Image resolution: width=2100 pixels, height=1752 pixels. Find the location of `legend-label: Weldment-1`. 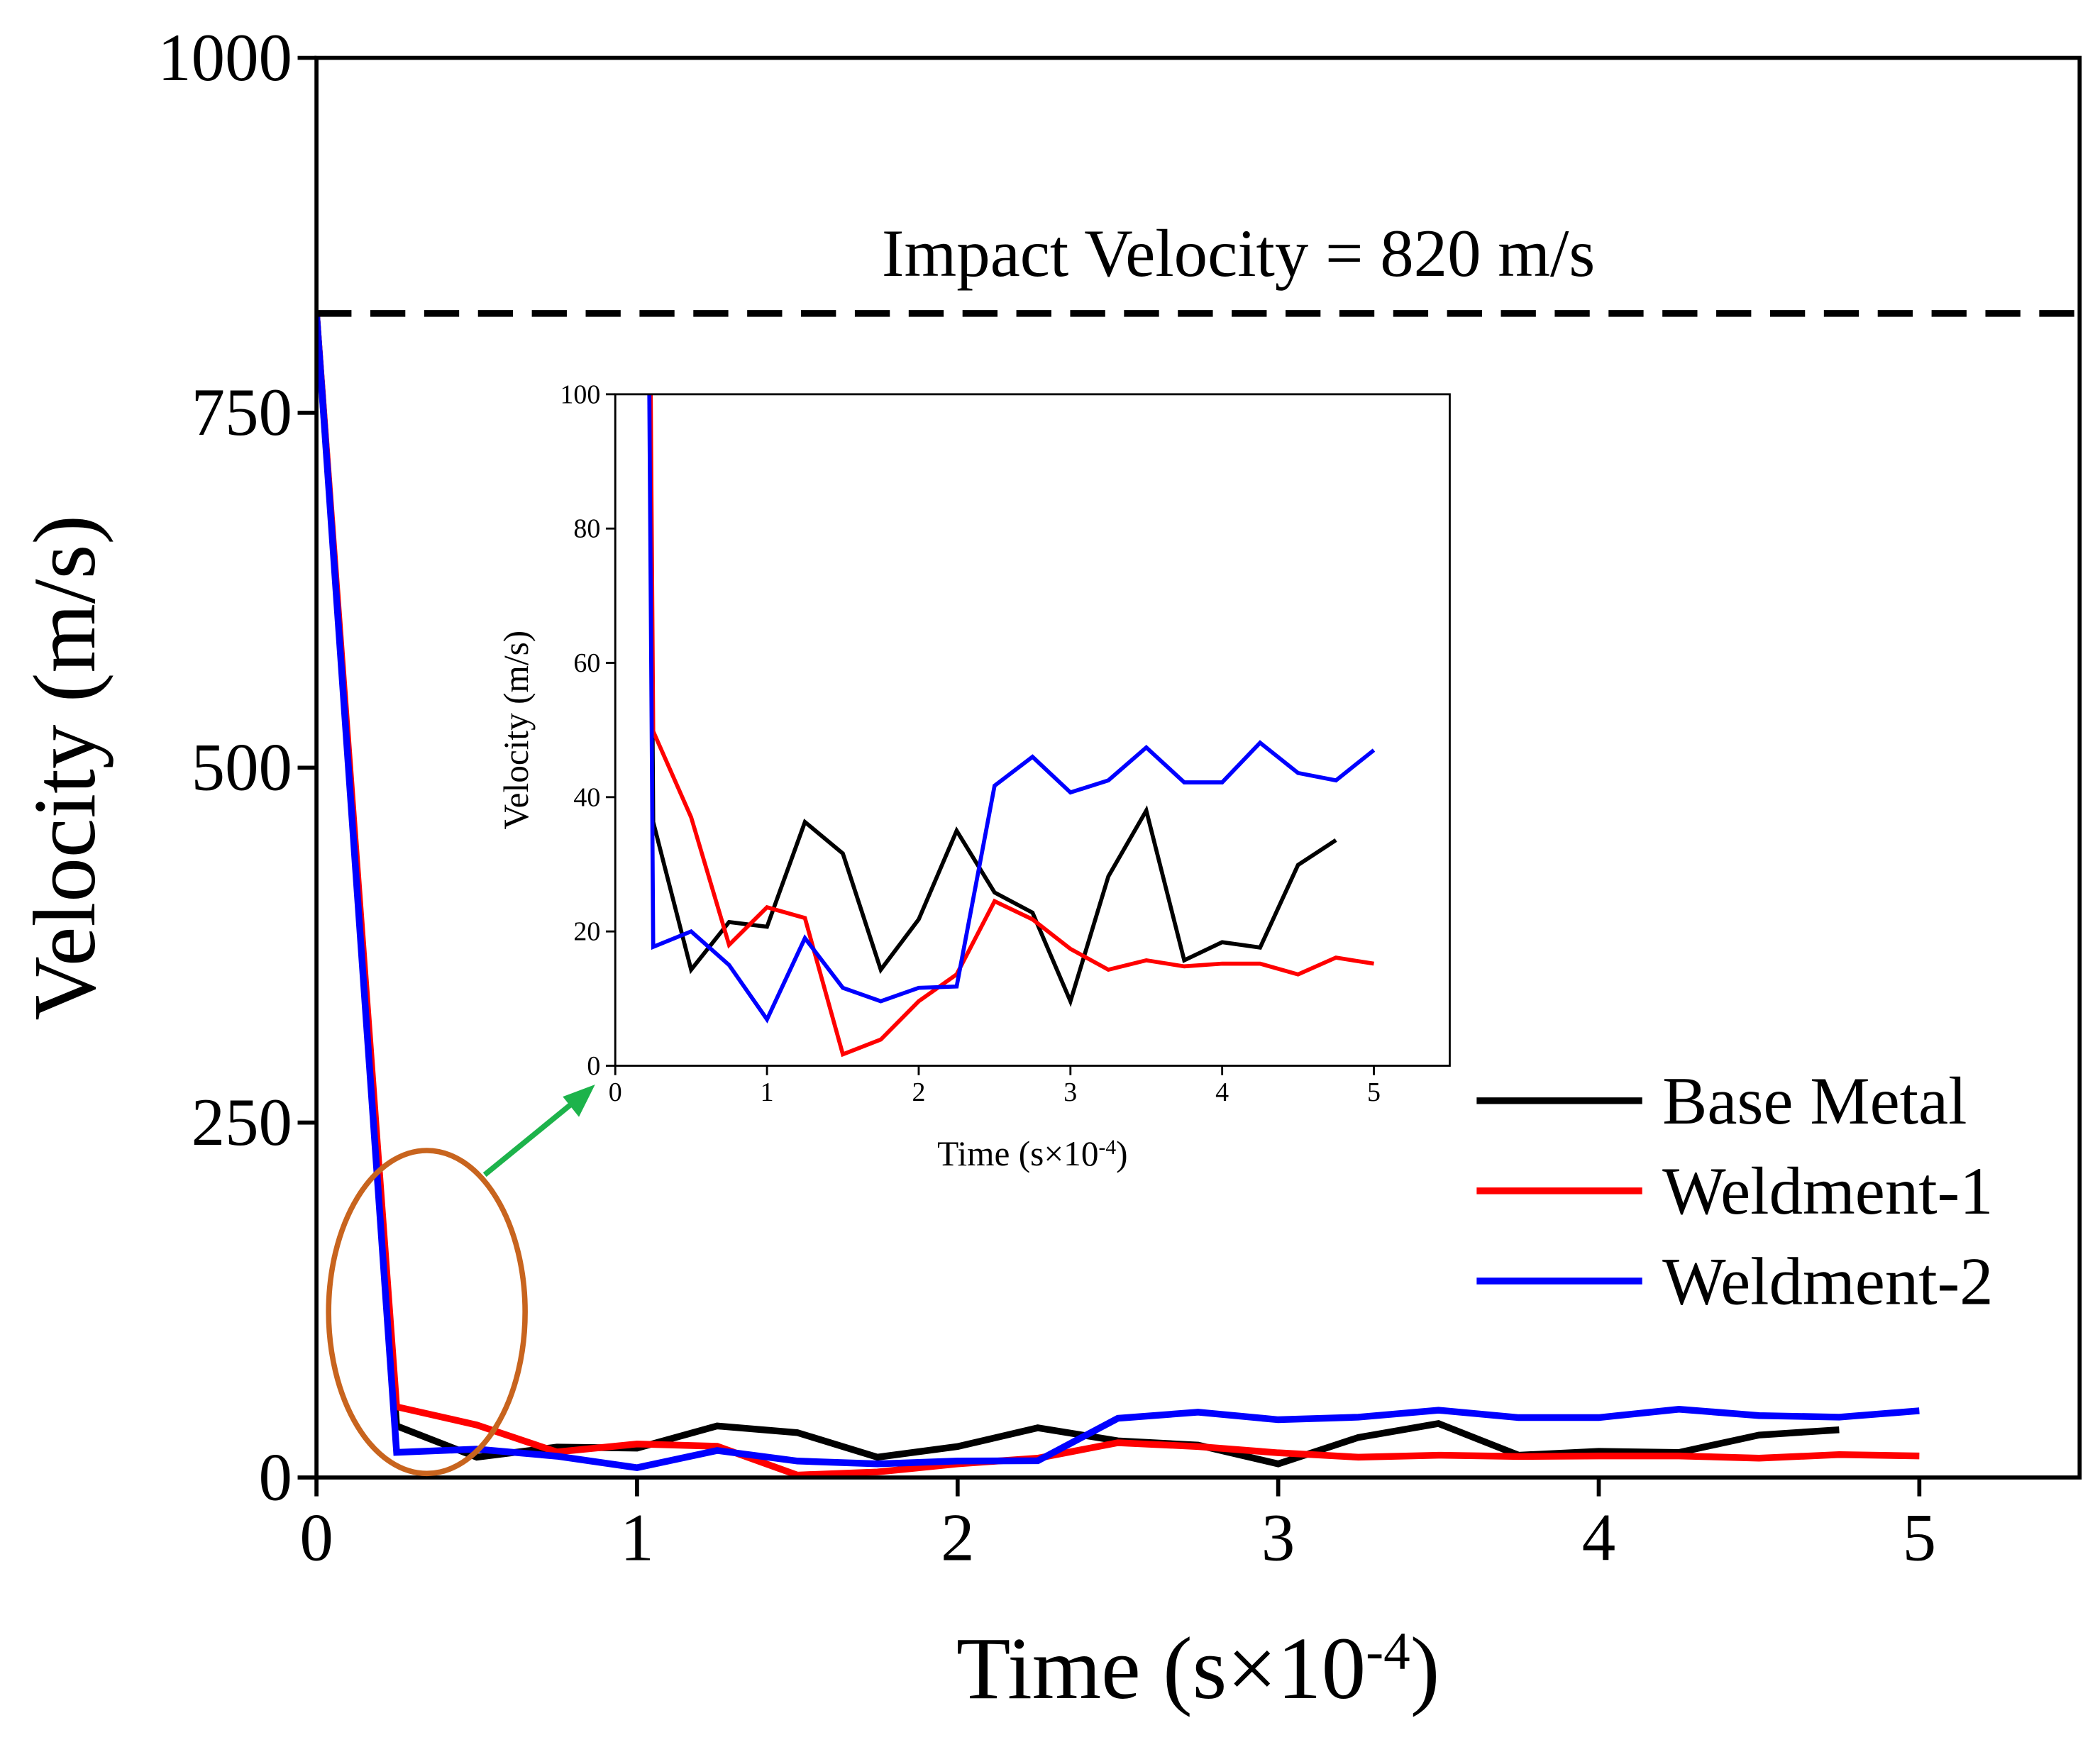

legend-label: Weldment-1 is located at coordinates (1827, 1191).